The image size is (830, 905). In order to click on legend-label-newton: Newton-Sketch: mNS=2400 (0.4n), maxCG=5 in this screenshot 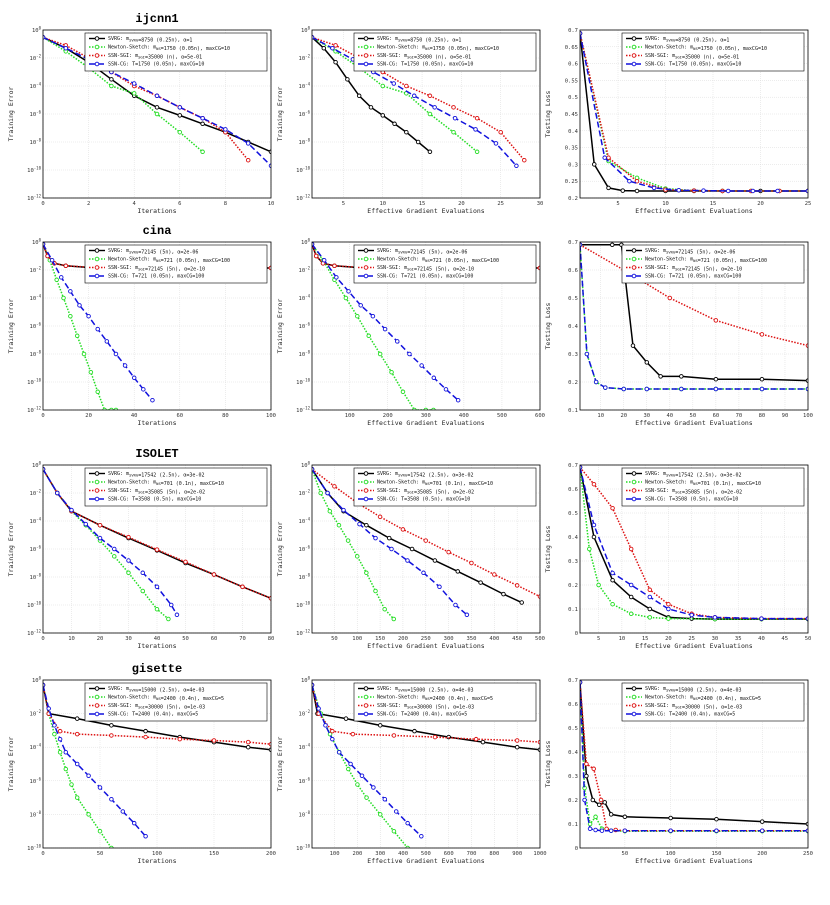, I will do `click(435, 699)`.